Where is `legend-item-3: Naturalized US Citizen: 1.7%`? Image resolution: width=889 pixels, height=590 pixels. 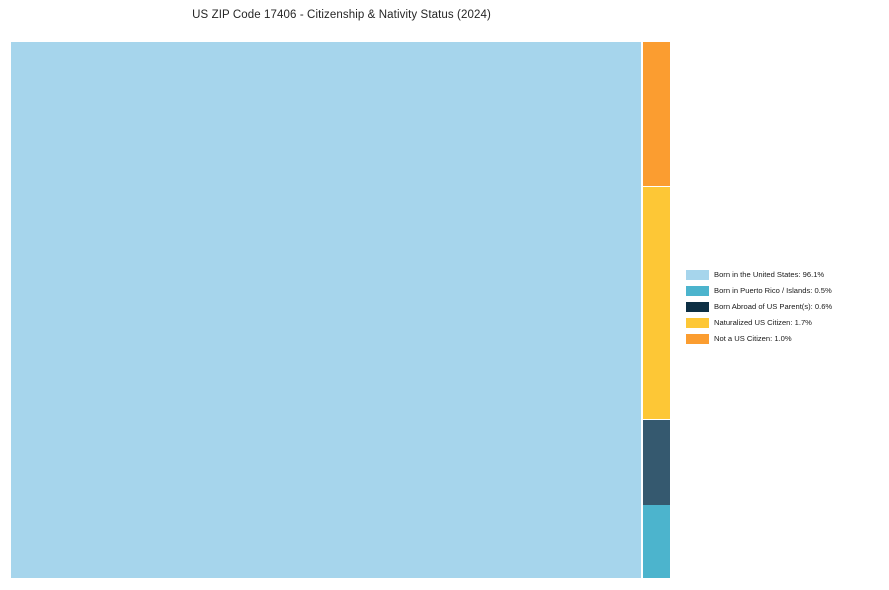
legend-item-3: Naturalized US Citizen: 1.7% is located at coordinates (783, 323).